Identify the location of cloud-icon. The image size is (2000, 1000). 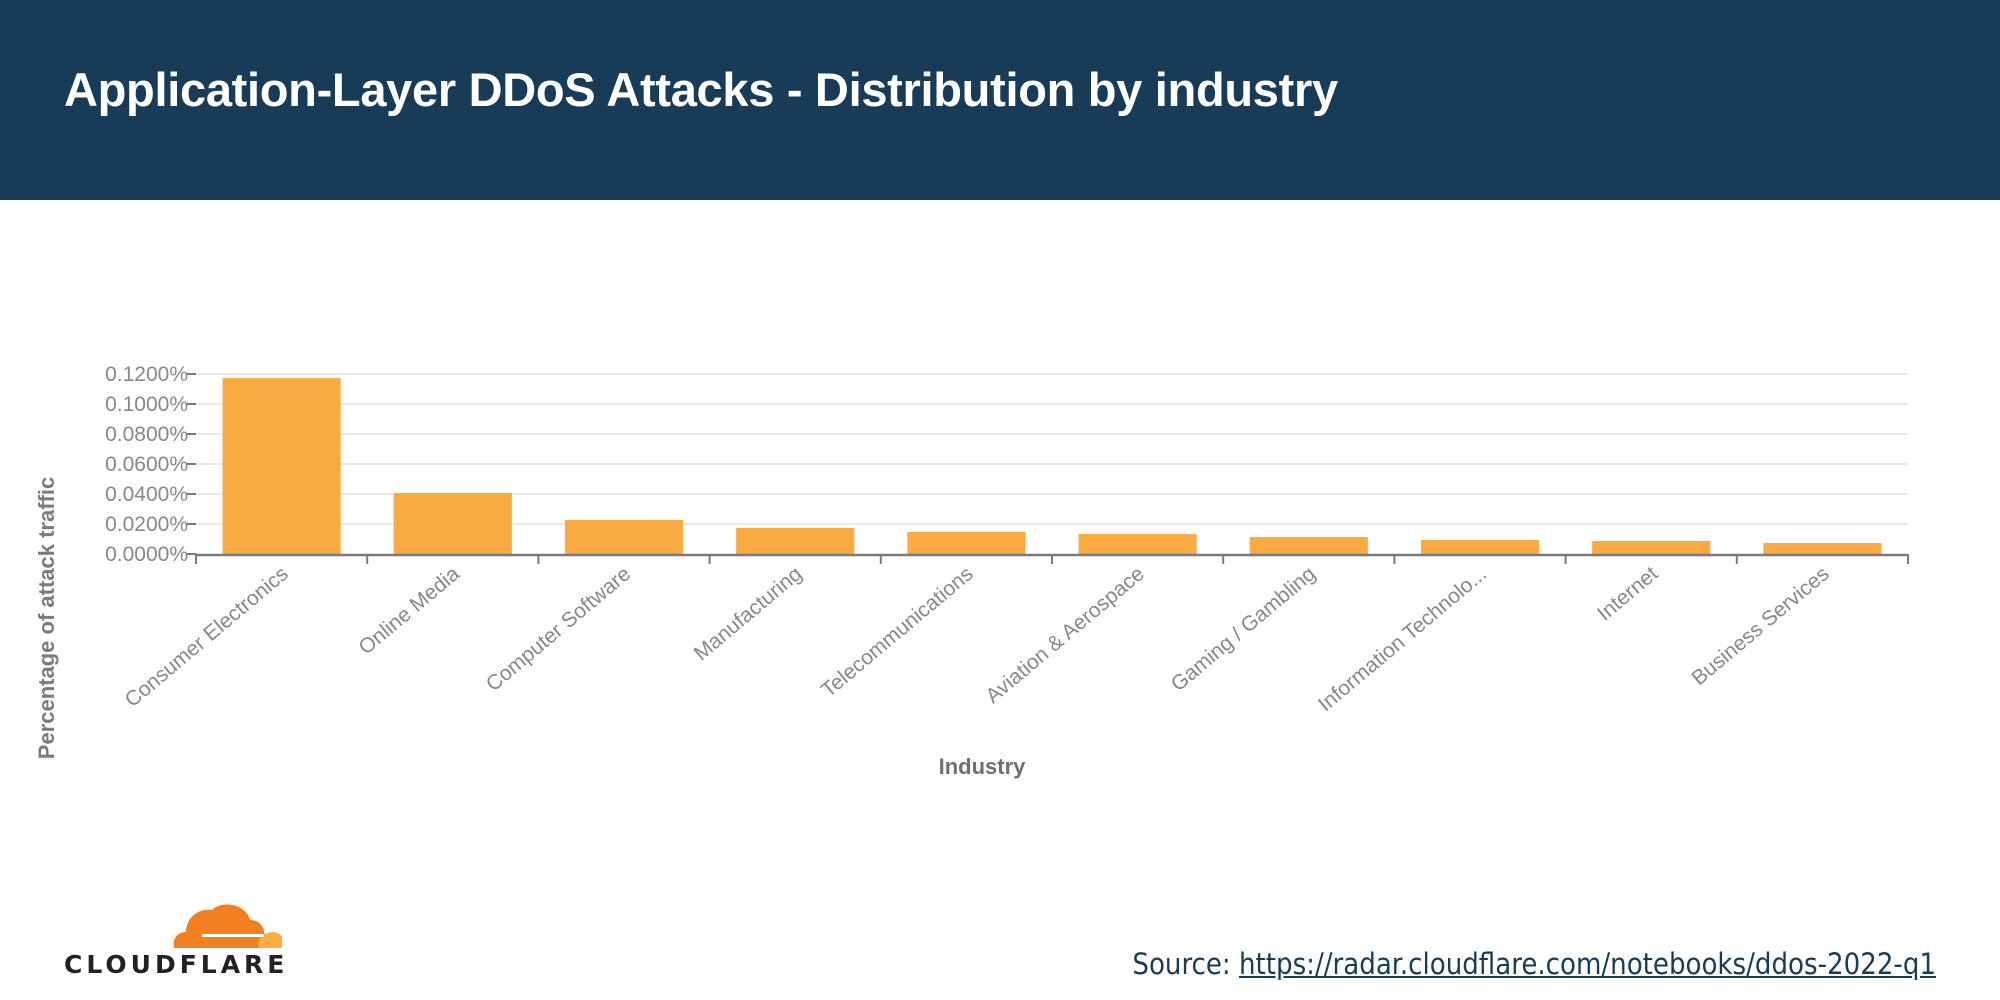
(227, 926).